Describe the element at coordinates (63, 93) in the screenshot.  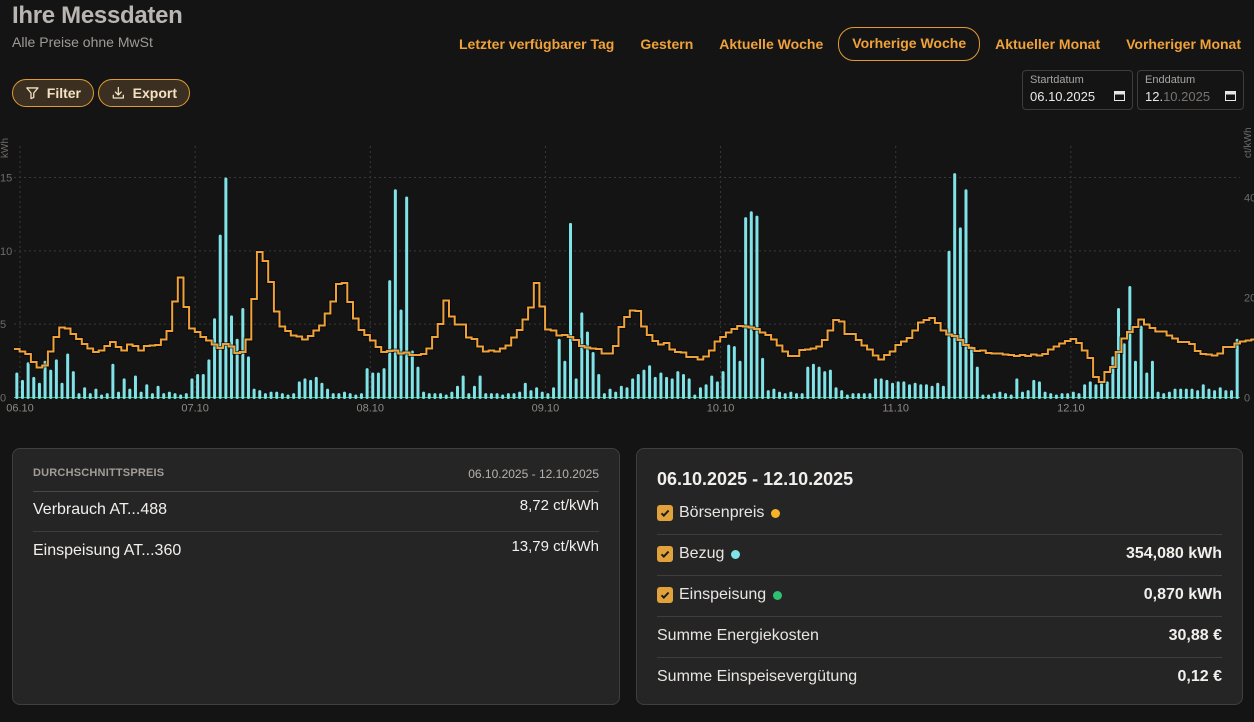
I see `filter-label: Filter` at that location.